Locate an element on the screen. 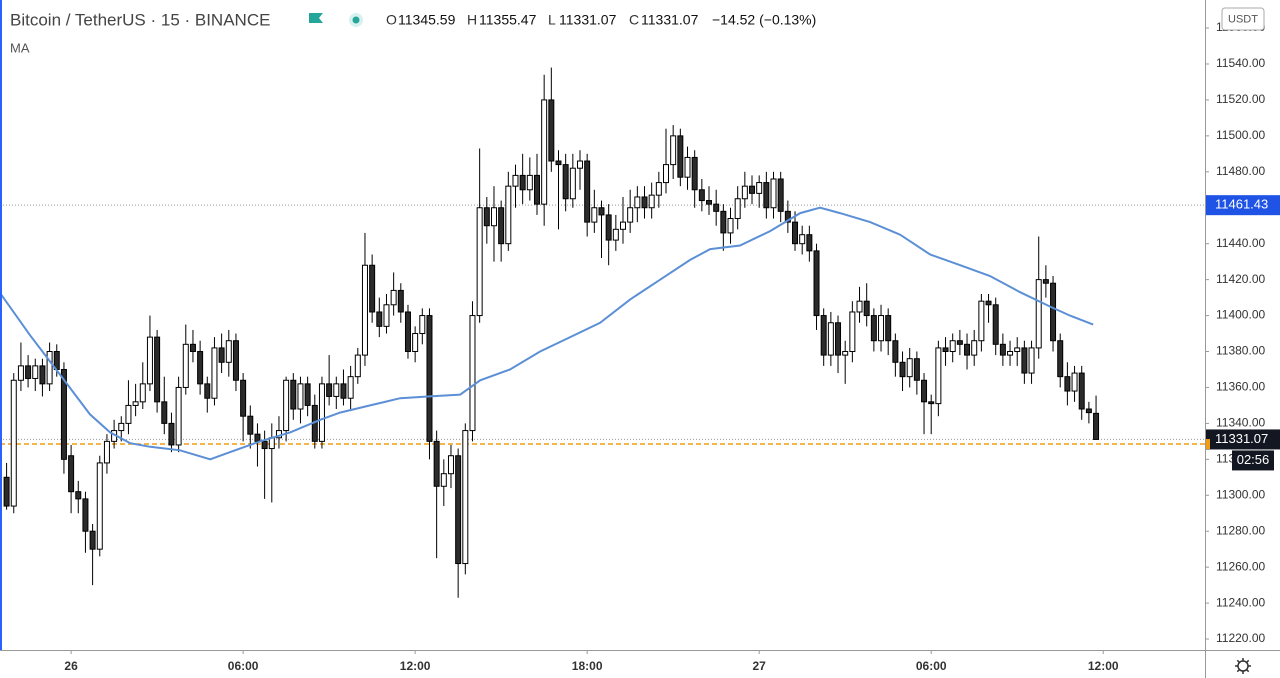 The height and width of the screenshot is (678, 1280). y-tick-label: 11500.00 is located at coordinates (1240, 135).